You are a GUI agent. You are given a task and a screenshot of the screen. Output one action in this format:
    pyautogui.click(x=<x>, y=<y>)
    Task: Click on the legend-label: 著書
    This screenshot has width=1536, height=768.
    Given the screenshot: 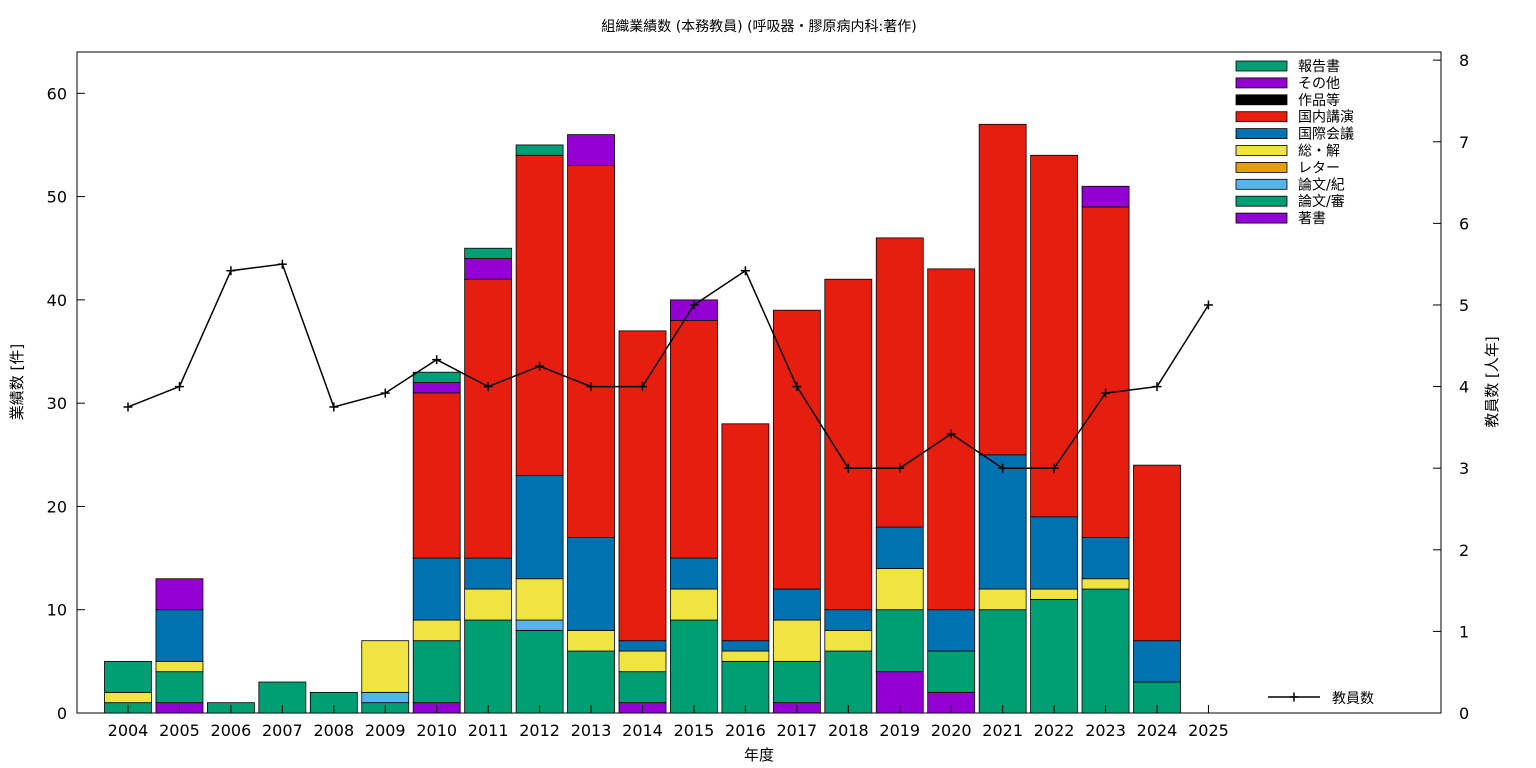 What is the action you would take?
    pyautogui.click(x=1312, y=219)
    